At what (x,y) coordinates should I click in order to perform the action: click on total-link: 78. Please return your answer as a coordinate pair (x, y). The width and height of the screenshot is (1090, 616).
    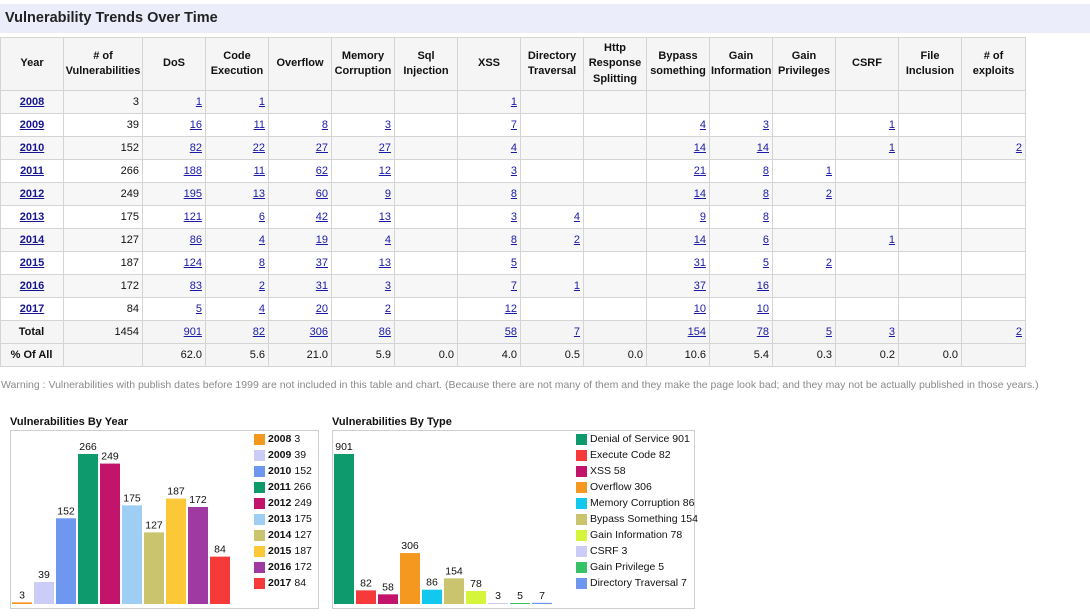
    Looking at the image, I should click on (762, 332).